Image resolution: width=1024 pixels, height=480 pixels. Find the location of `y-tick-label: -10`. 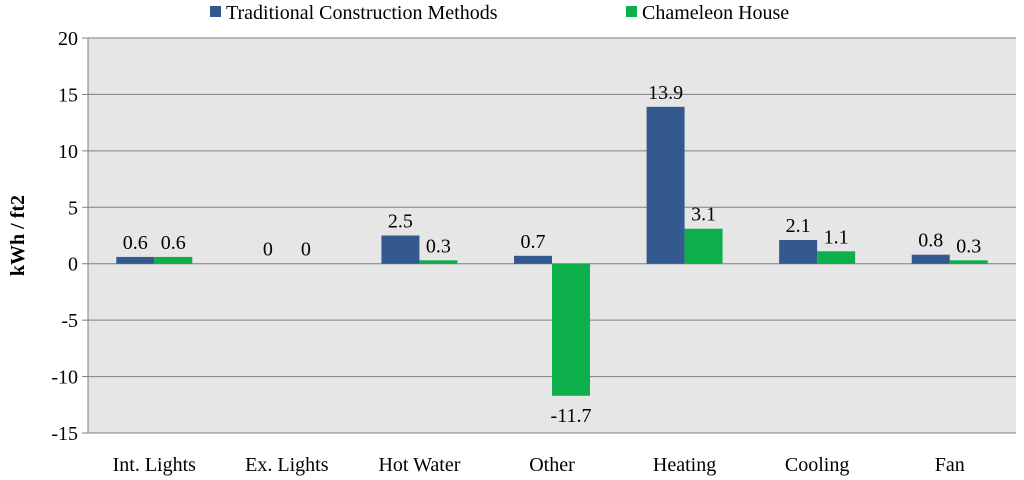

y-tick-label: -10 is located at coordinates (64, 378).